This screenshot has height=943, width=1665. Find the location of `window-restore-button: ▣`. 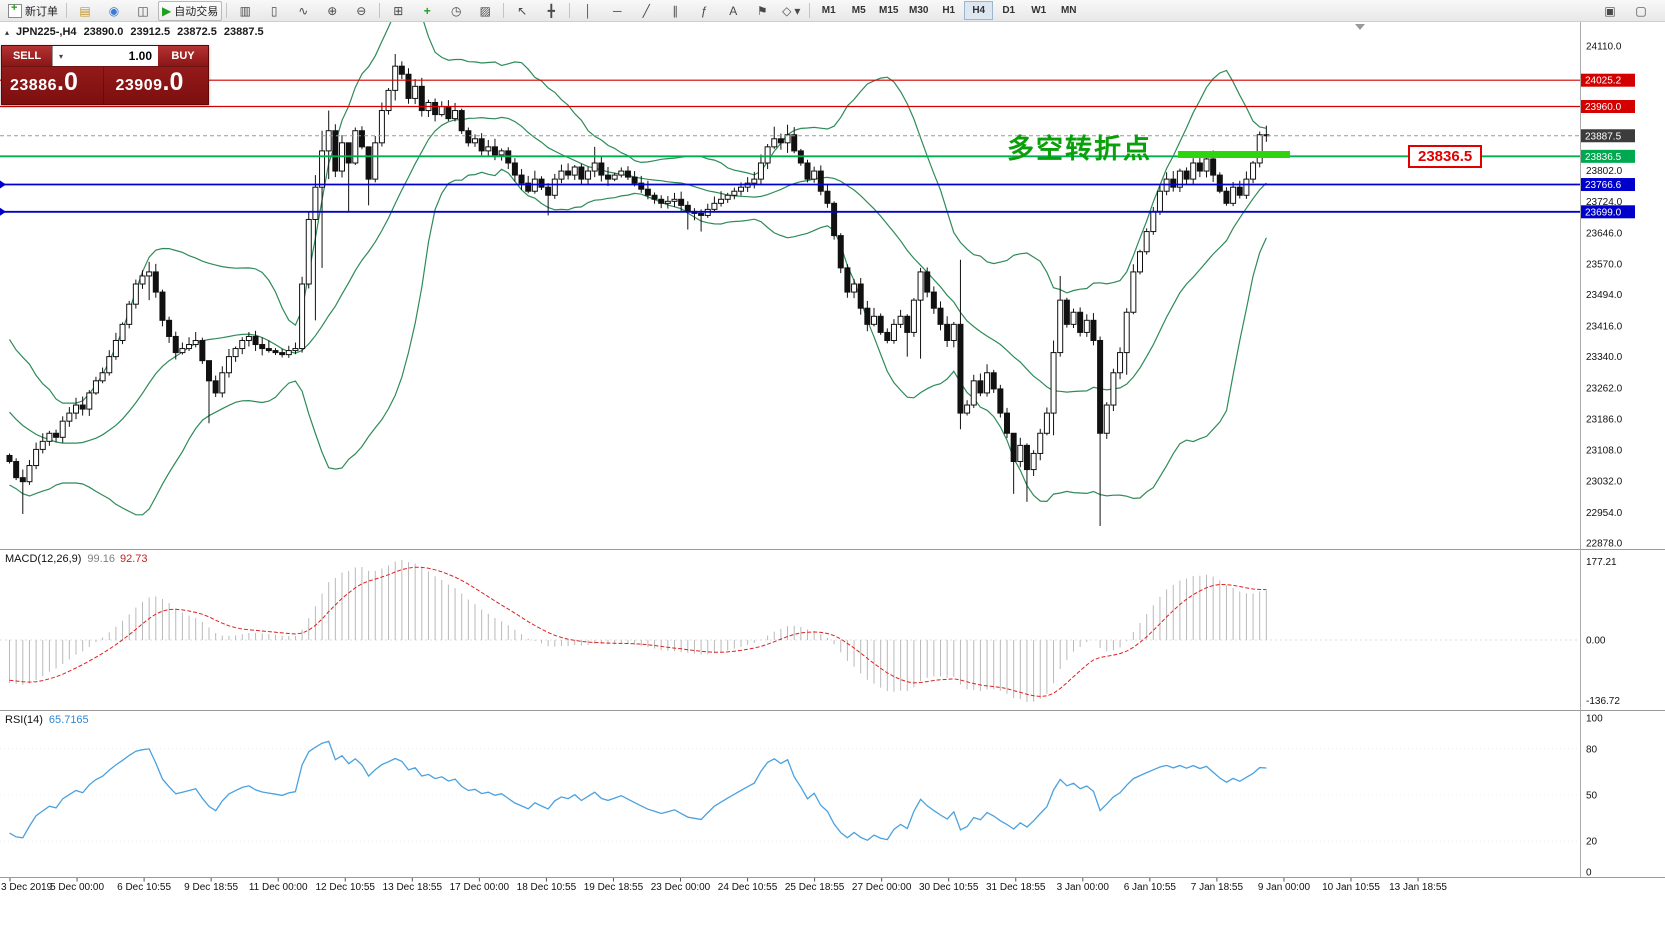

window-restore-button: ▣ is located at coordinates (1610, 11).